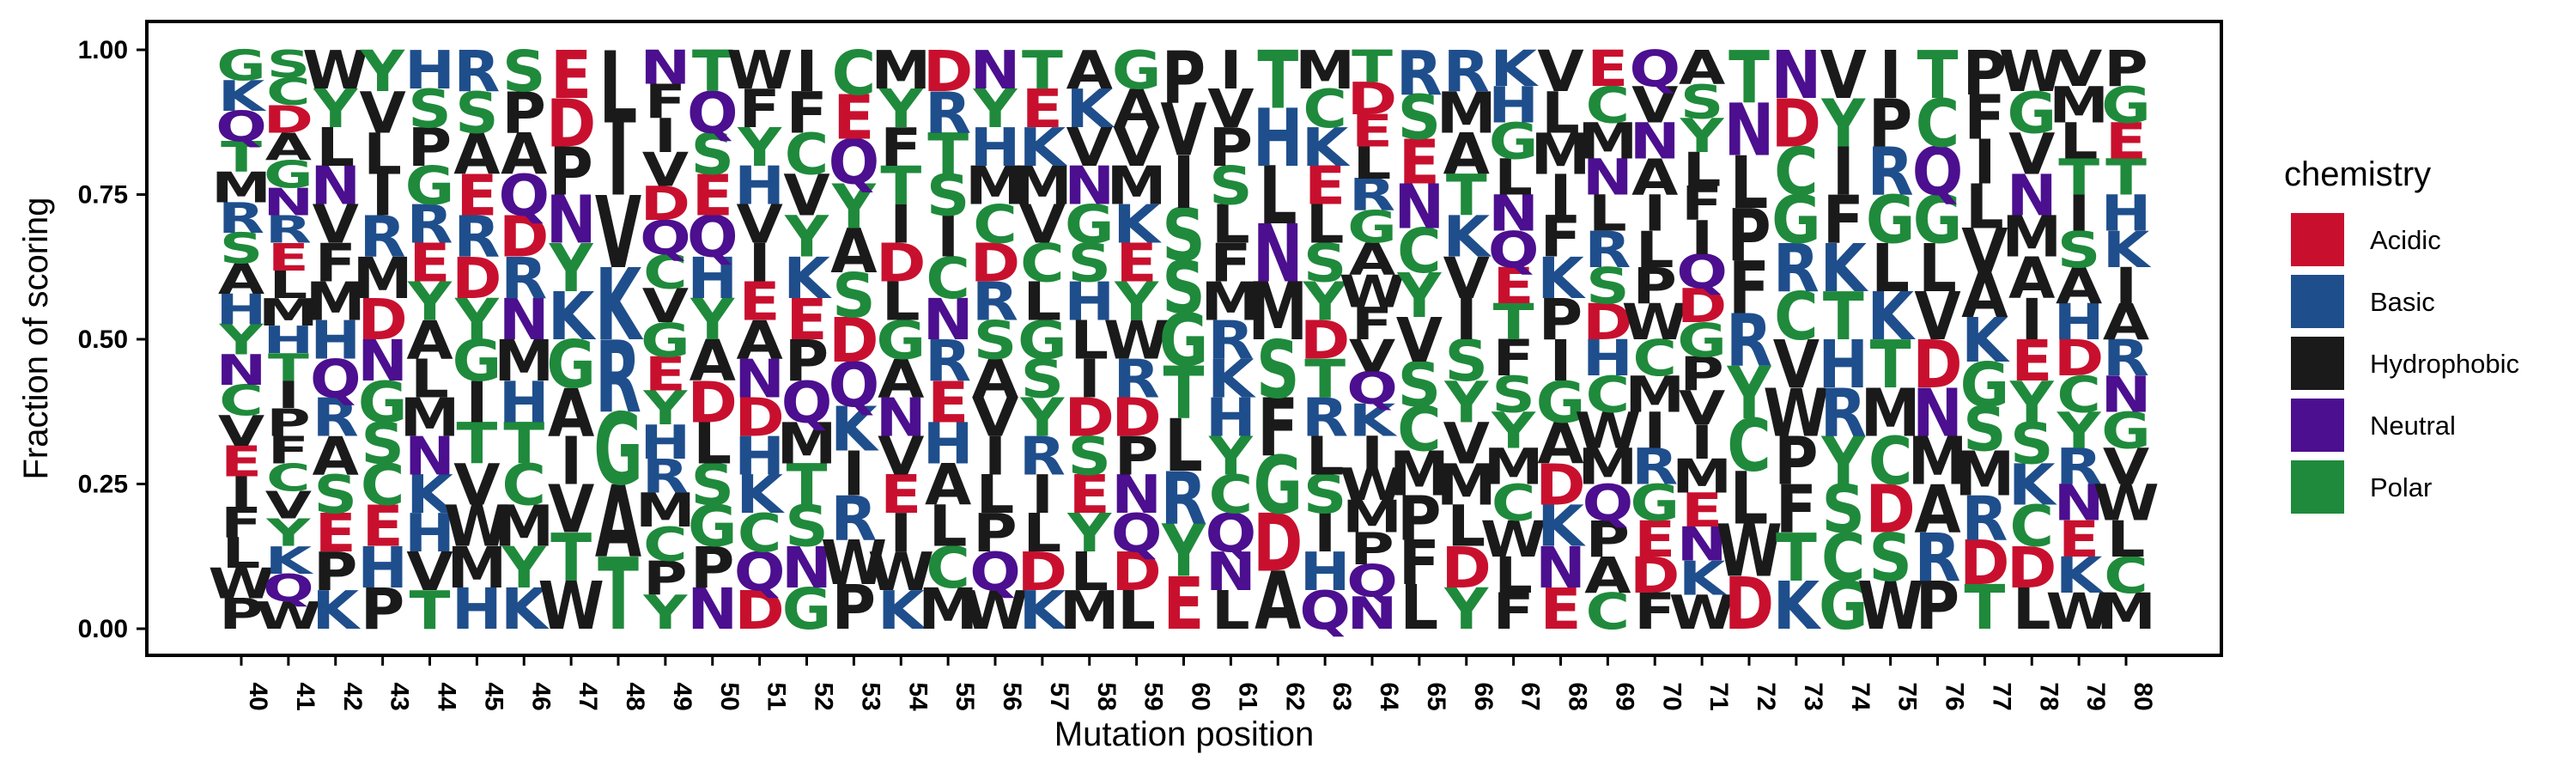 Image resolution: width=2576 pixels, height=773 pixels. I want to click on x-tick-label: 52, so click(824, 696).